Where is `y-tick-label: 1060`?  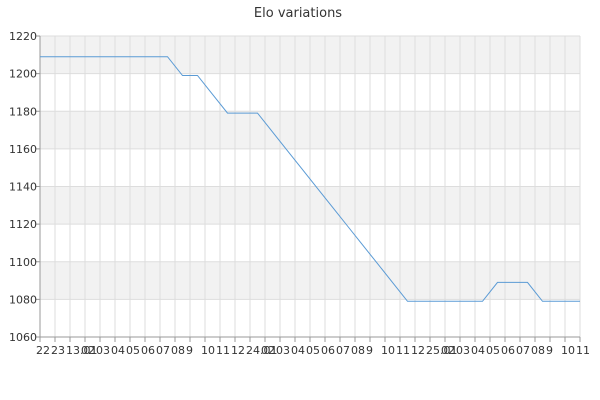 y-tick-label: 1060 is located at coordinates (23, 337).